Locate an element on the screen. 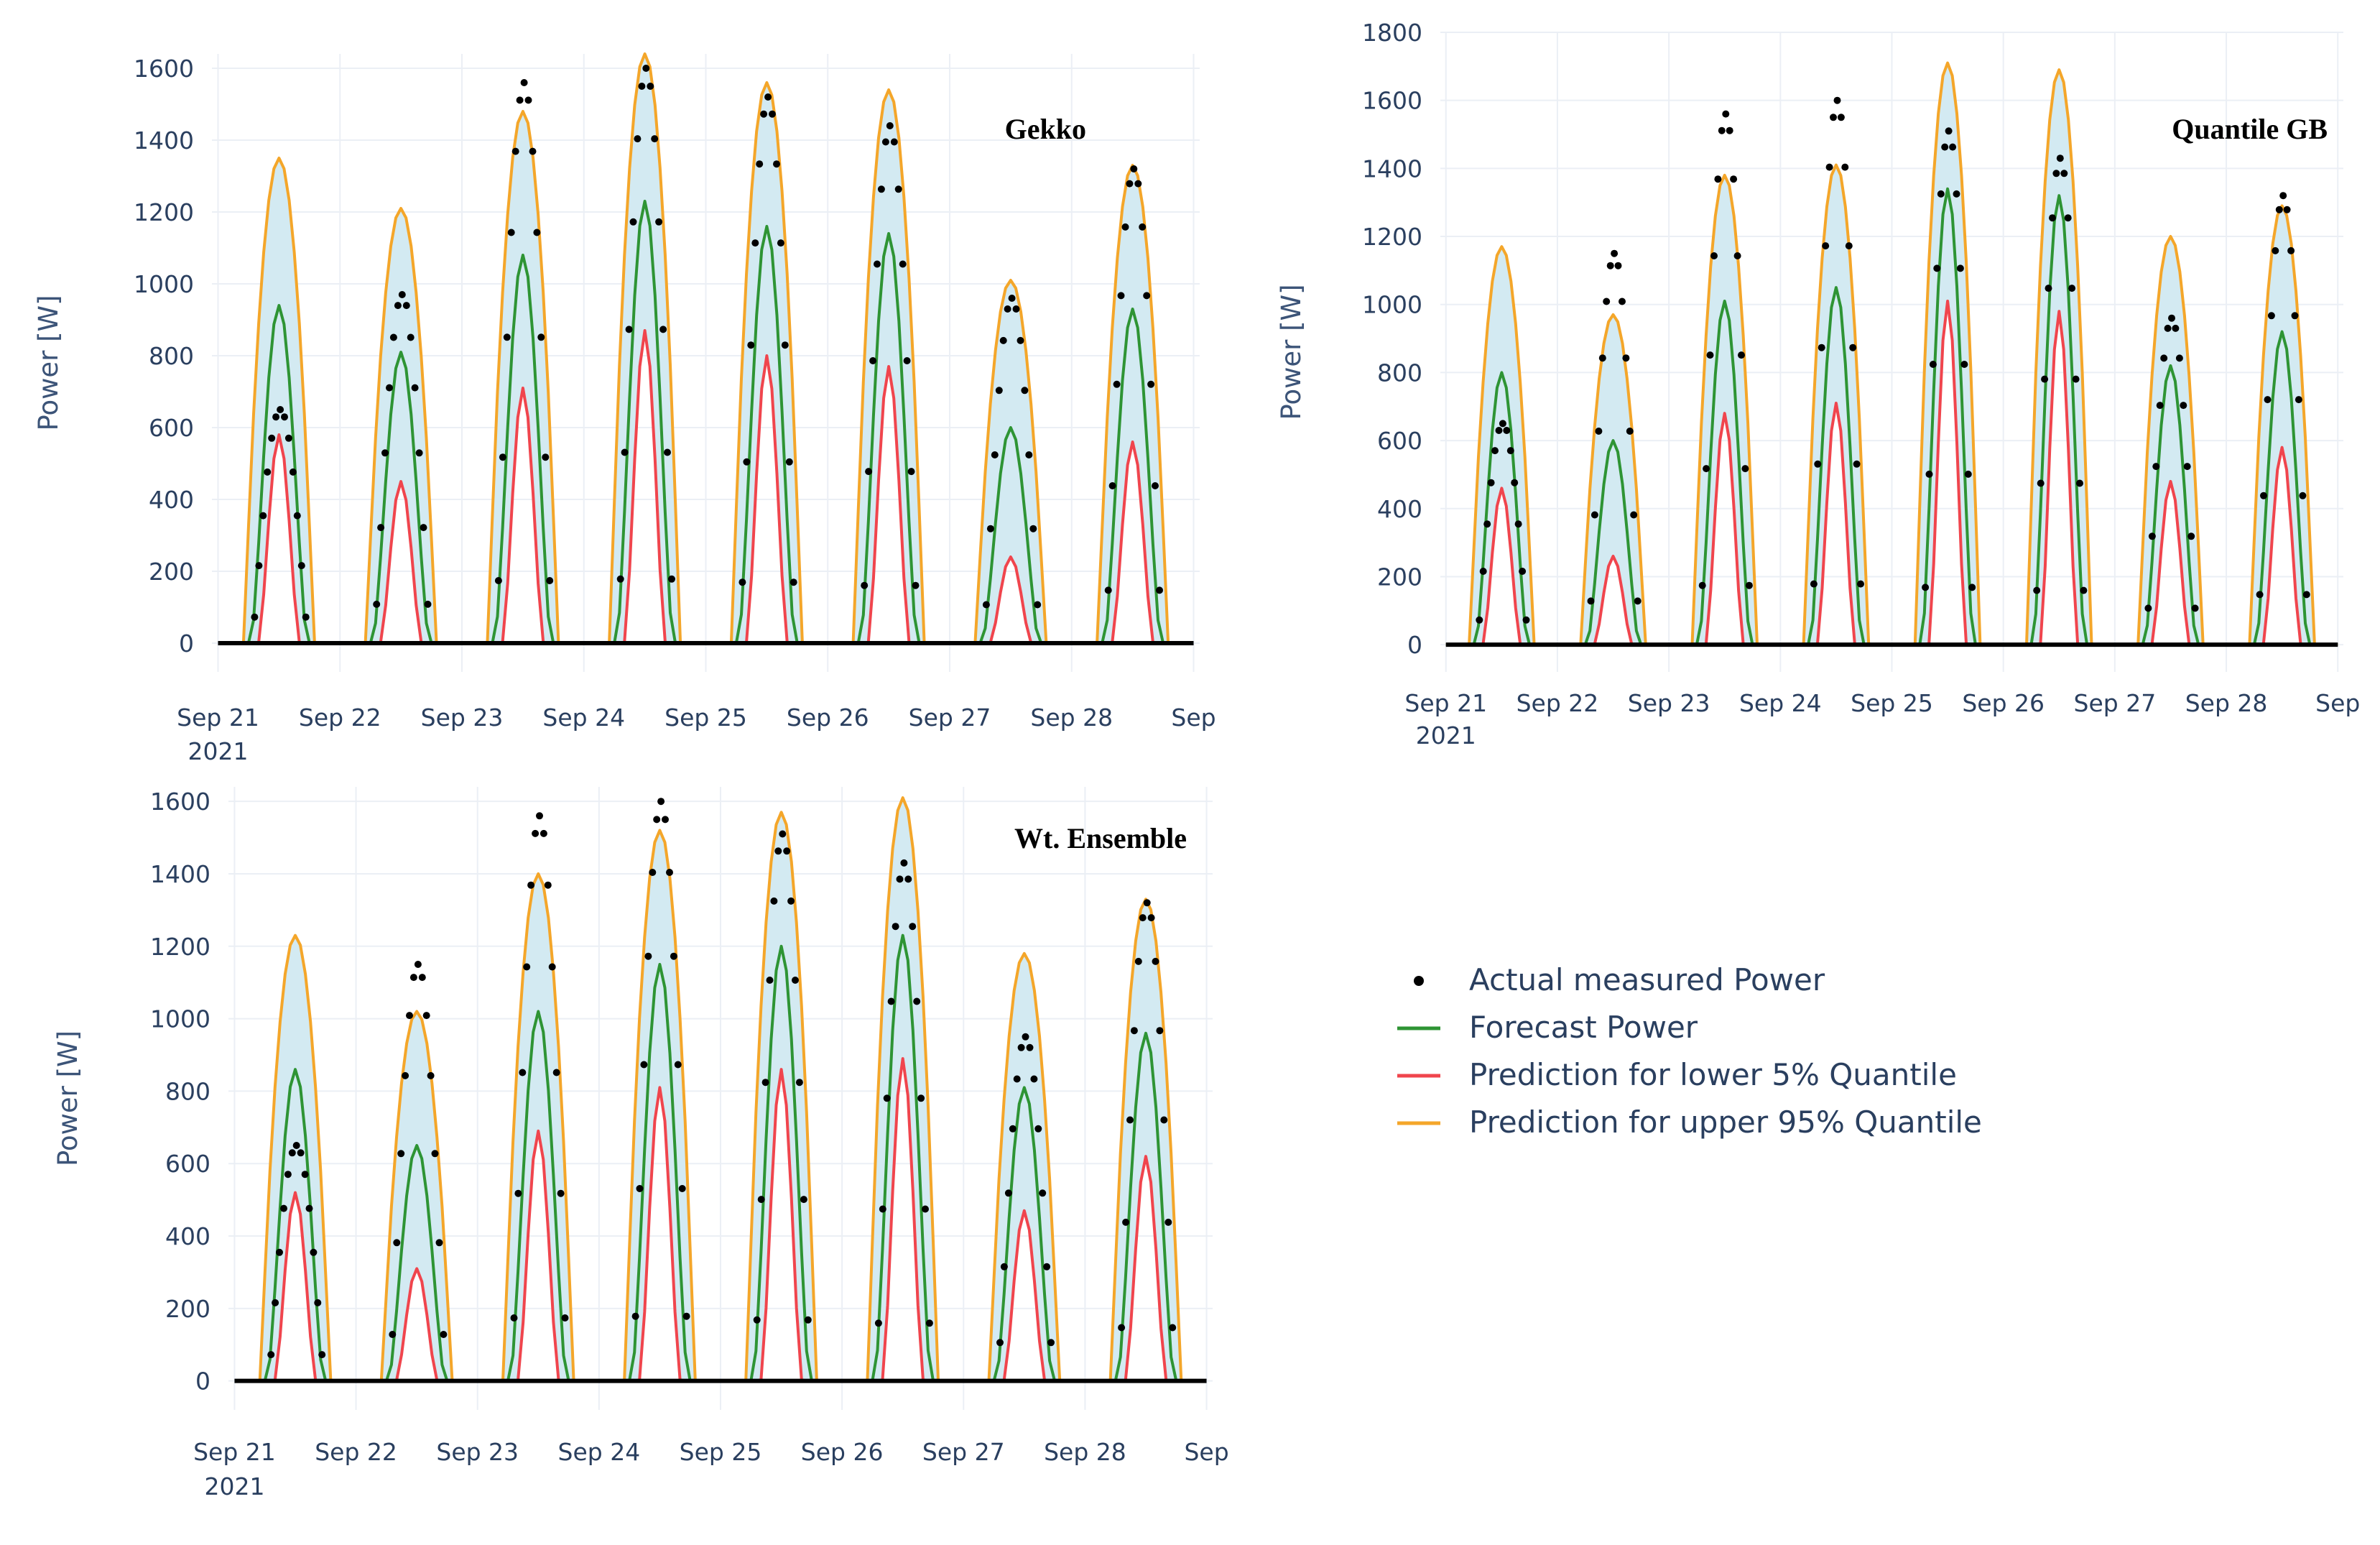 The width and height of the screenshot is (2380, 1545). y-axis-title: Power [W] is located at coordinates (1291, 352).